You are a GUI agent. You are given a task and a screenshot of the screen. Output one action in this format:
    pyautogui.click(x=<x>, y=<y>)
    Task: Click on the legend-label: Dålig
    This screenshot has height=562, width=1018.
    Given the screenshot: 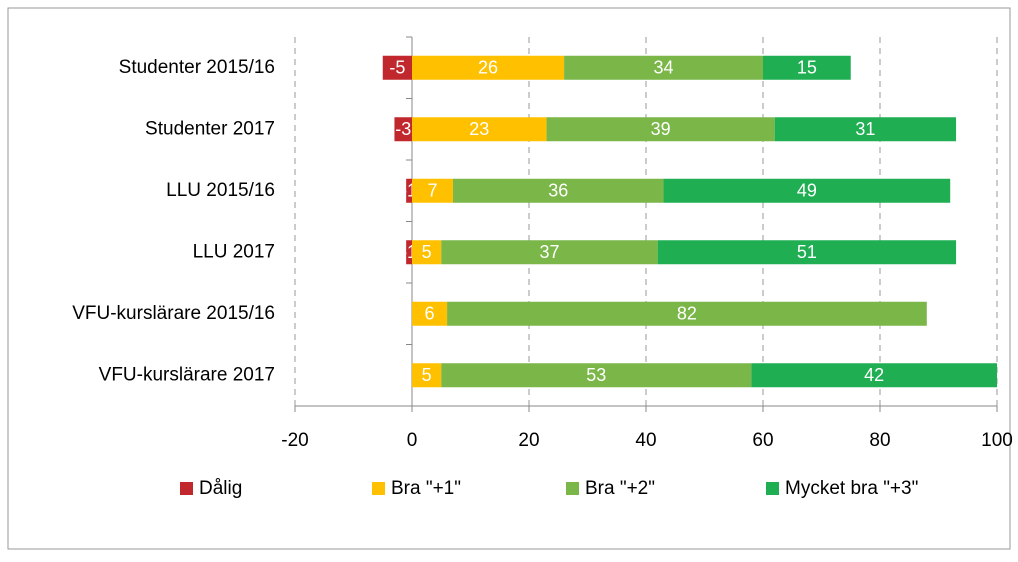 What is the action you would take?
    pyautogui.click(x=220, y=488)
    